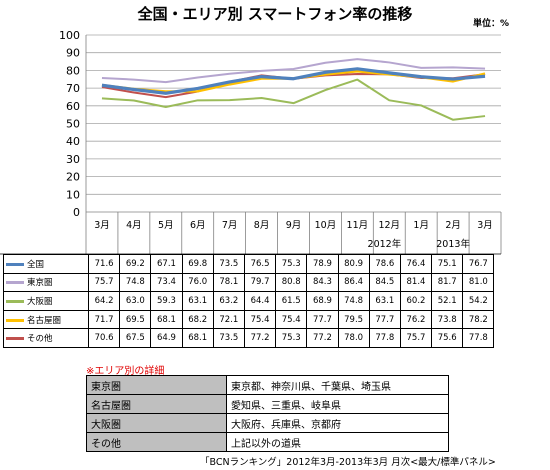  I want to click on series-legend: その他, so click(46, 338).